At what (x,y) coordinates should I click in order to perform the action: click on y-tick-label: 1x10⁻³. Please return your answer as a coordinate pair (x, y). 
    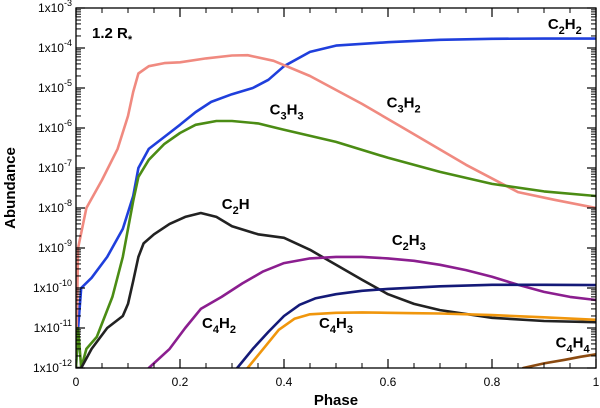
    Looking at the image, I should click on (55, 7).